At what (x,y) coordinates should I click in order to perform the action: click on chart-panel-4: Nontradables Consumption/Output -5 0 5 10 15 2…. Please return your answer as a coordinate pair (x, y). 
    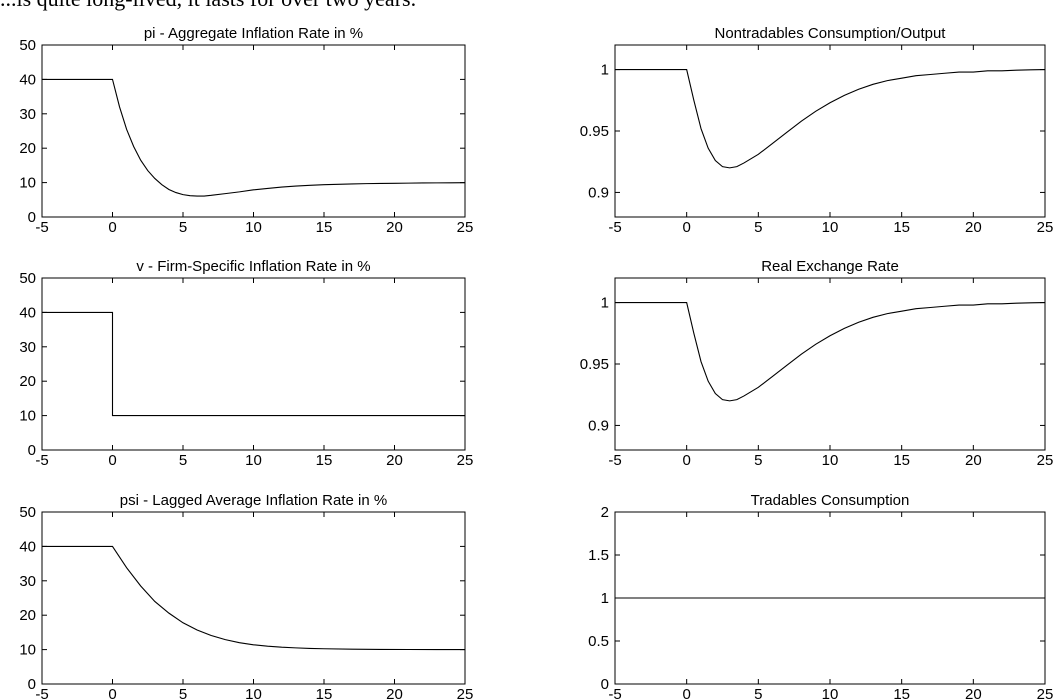
    Looking at the image, I should click on (817, 130).